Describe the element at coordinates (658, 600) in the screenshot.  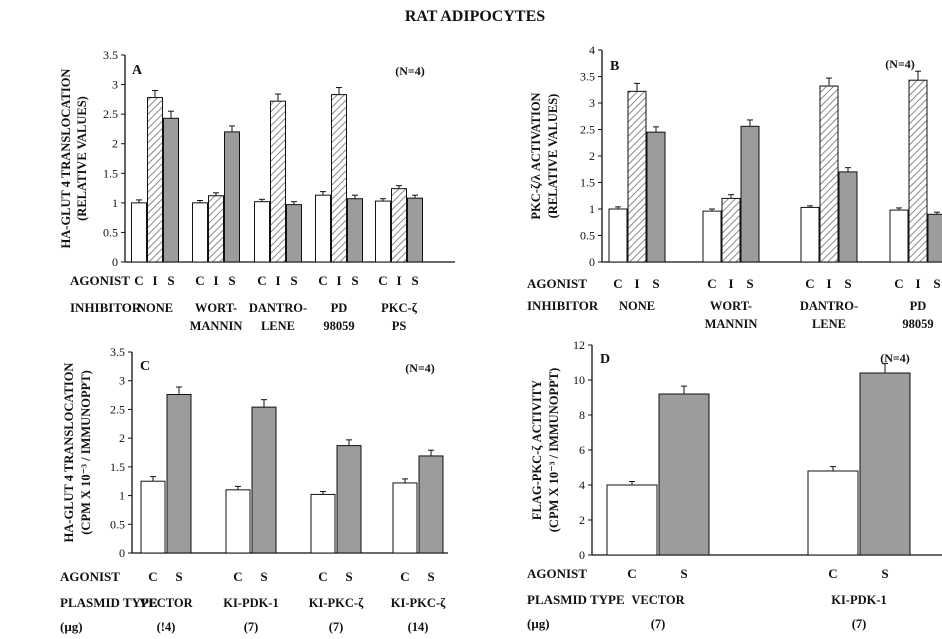
I see `group-label: VECTOR` at that location.